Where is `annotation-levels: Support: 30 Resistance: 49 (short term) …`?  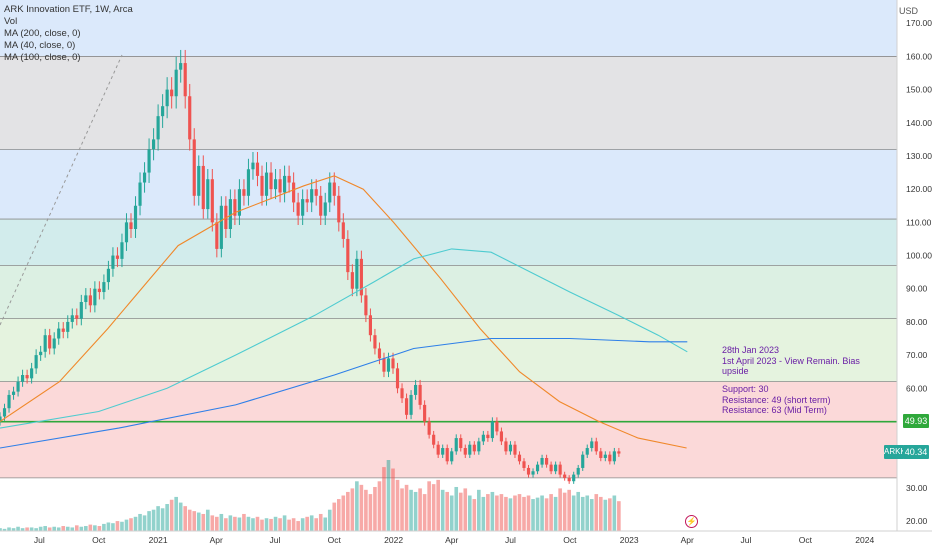 annotation-levels: Support: 30 Resistance: 49 (short term) … is located at coordinates (776, 400).